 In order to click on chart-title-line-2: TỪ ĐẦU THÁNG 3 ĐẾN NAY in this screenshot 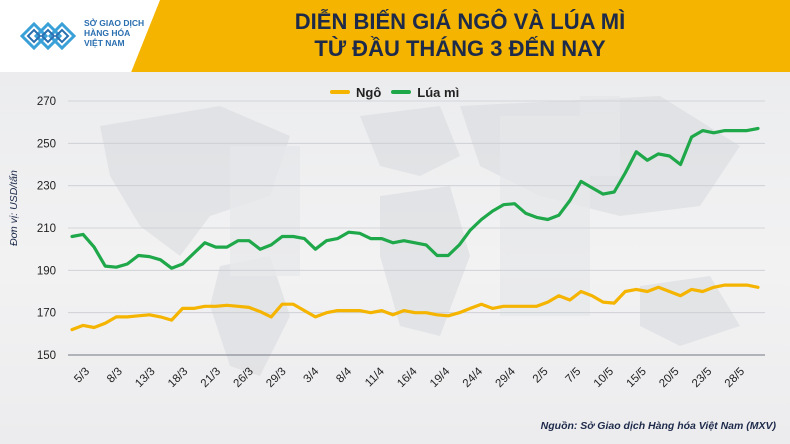, I will do `click(460, 48)`.